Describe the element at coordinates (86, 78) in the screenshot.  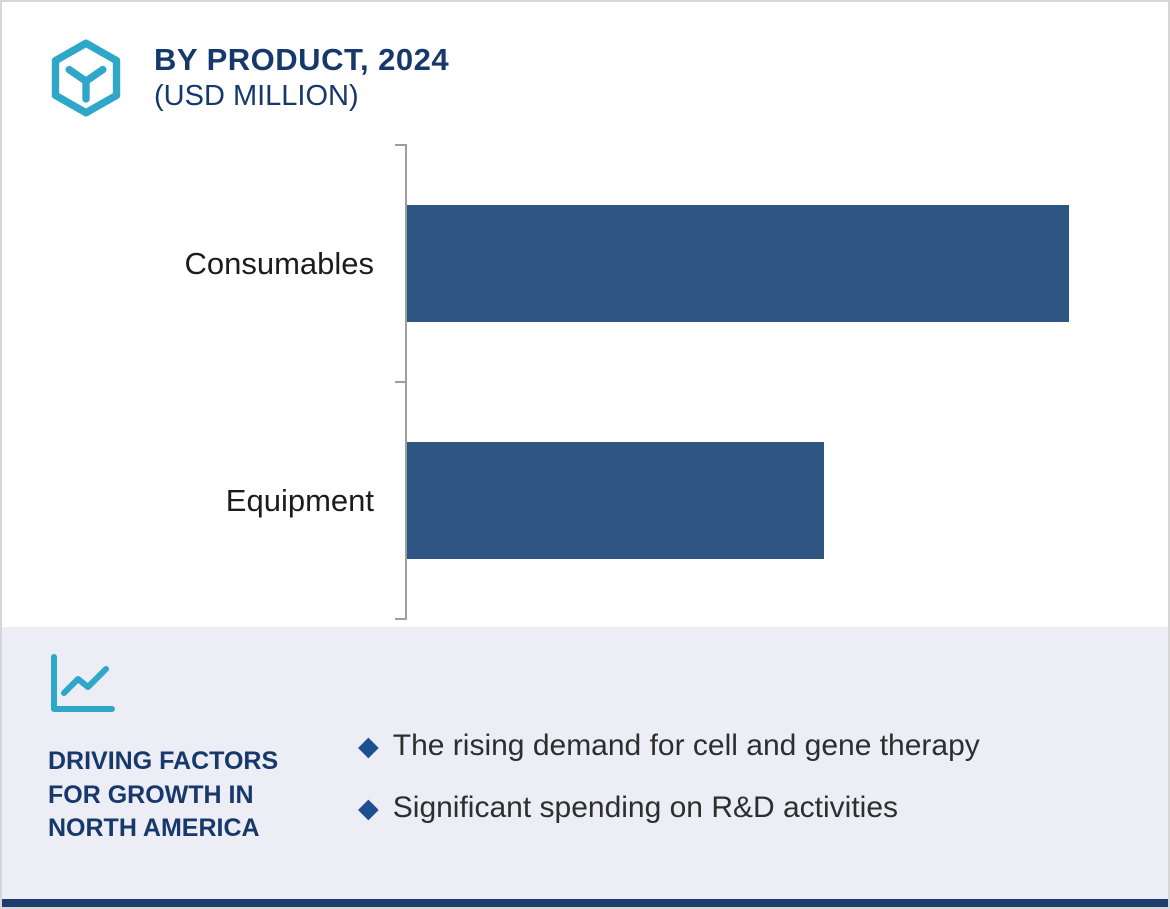
I see `hexagon-logo-icon` at that location.